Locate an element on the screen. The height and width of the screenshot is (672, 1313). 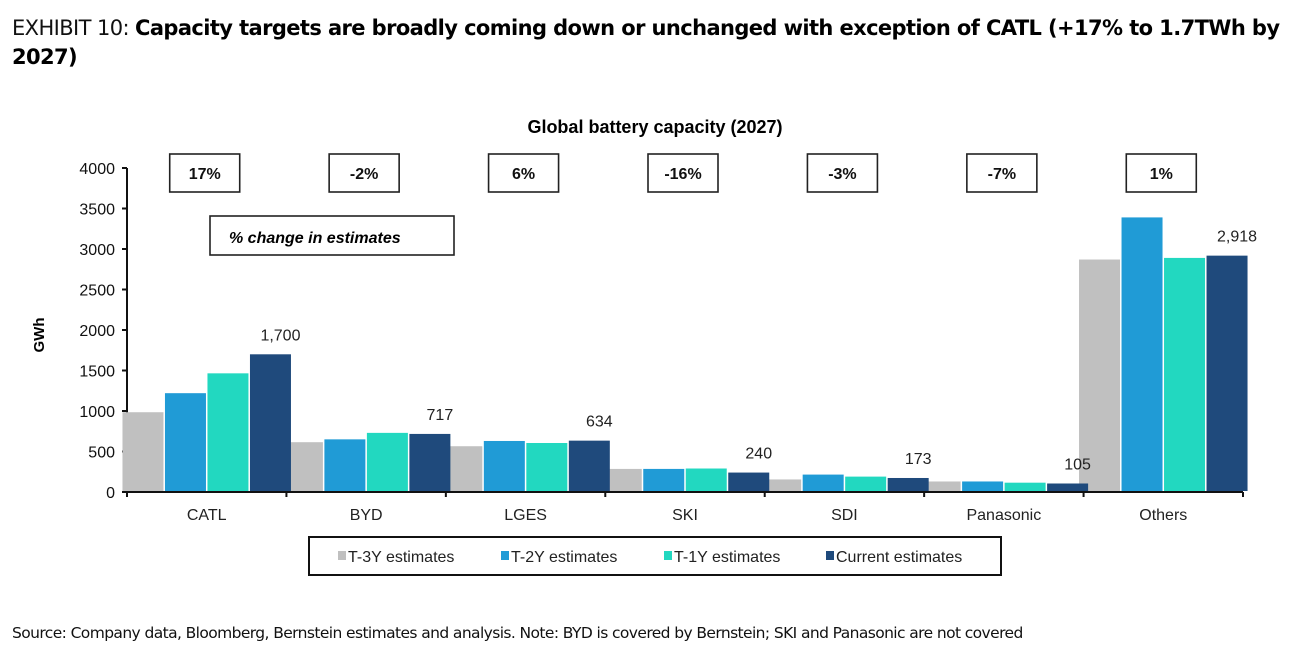
pct-change-box: 17% is located at coordinates (204, 173).